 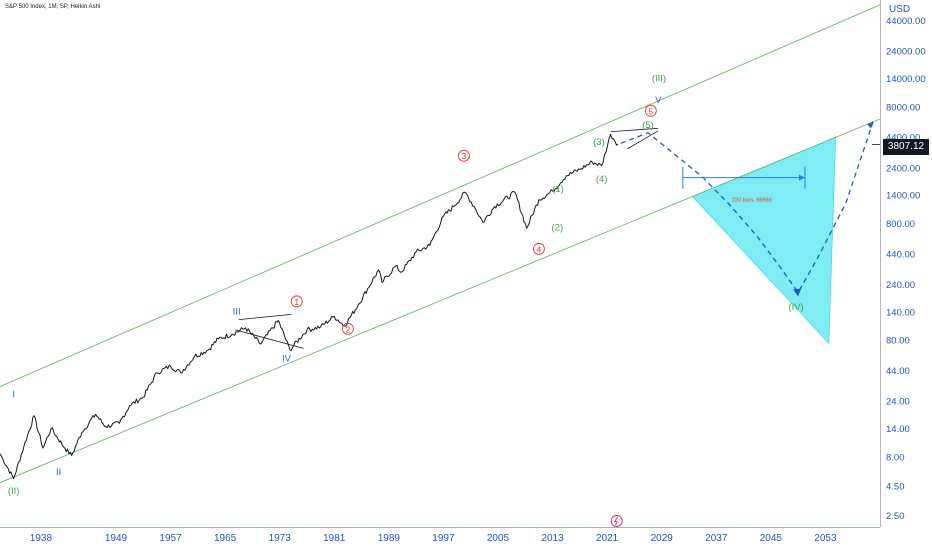 I want to click on y-tick-label: 4400.00, so click(x=903, y=138).